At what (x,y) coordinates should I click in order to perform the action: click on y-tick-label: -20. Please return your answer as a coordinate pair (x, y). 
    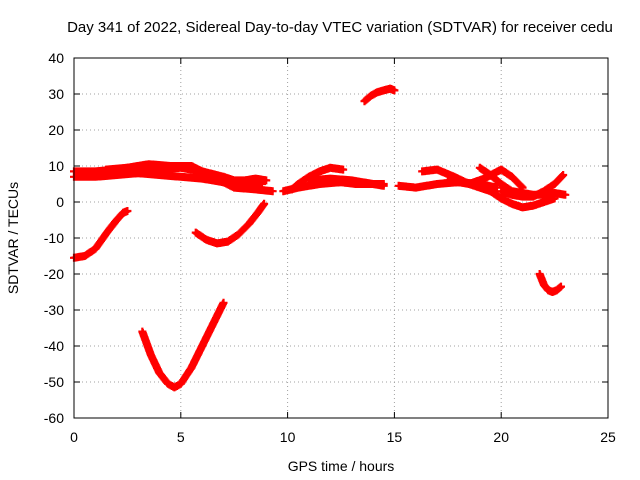
    Looking at the image, I should click on (54, 274).